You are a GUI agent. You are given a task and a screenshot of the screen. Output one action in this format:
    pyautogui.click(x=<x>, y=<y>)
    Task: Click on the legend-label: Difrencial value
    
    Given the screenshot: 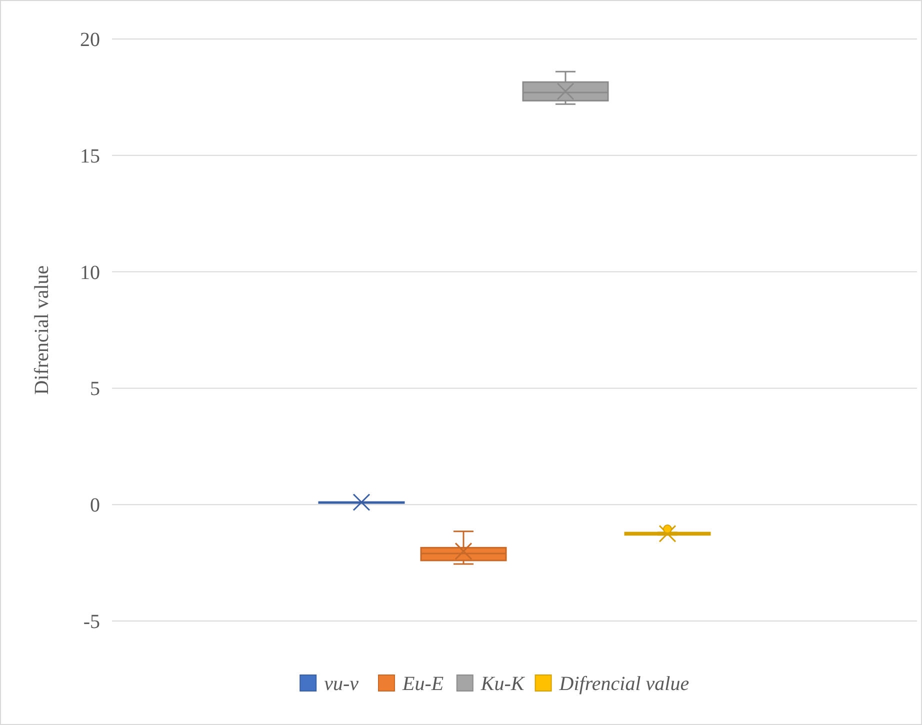 What is the action you would take?
    pyautogui.click(x=624, y=684)
    